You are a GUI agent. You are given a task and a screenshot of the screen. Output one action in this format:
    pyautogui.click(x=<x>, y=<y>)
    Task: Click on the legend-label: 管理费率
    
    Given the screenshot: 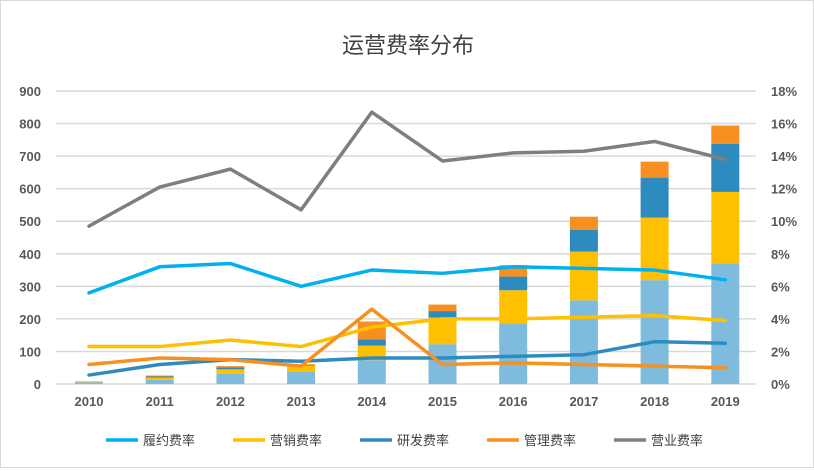 What is the action you would take?
    pyautogui.click(x=550, y=440)
    